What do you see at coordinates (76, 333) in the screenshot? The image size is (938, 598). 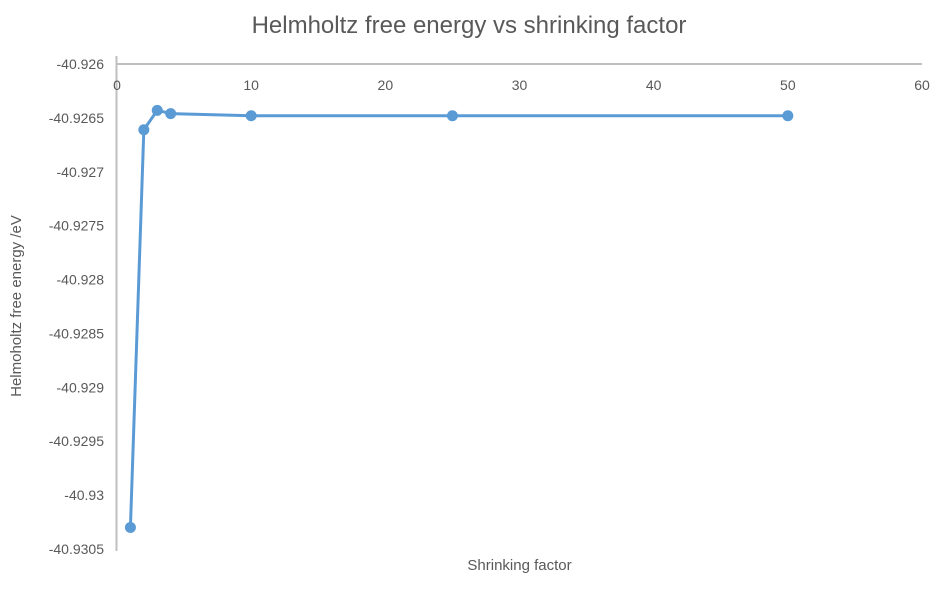 I see `y-tick-label: -40.9285` at bounding box center [76, 333].